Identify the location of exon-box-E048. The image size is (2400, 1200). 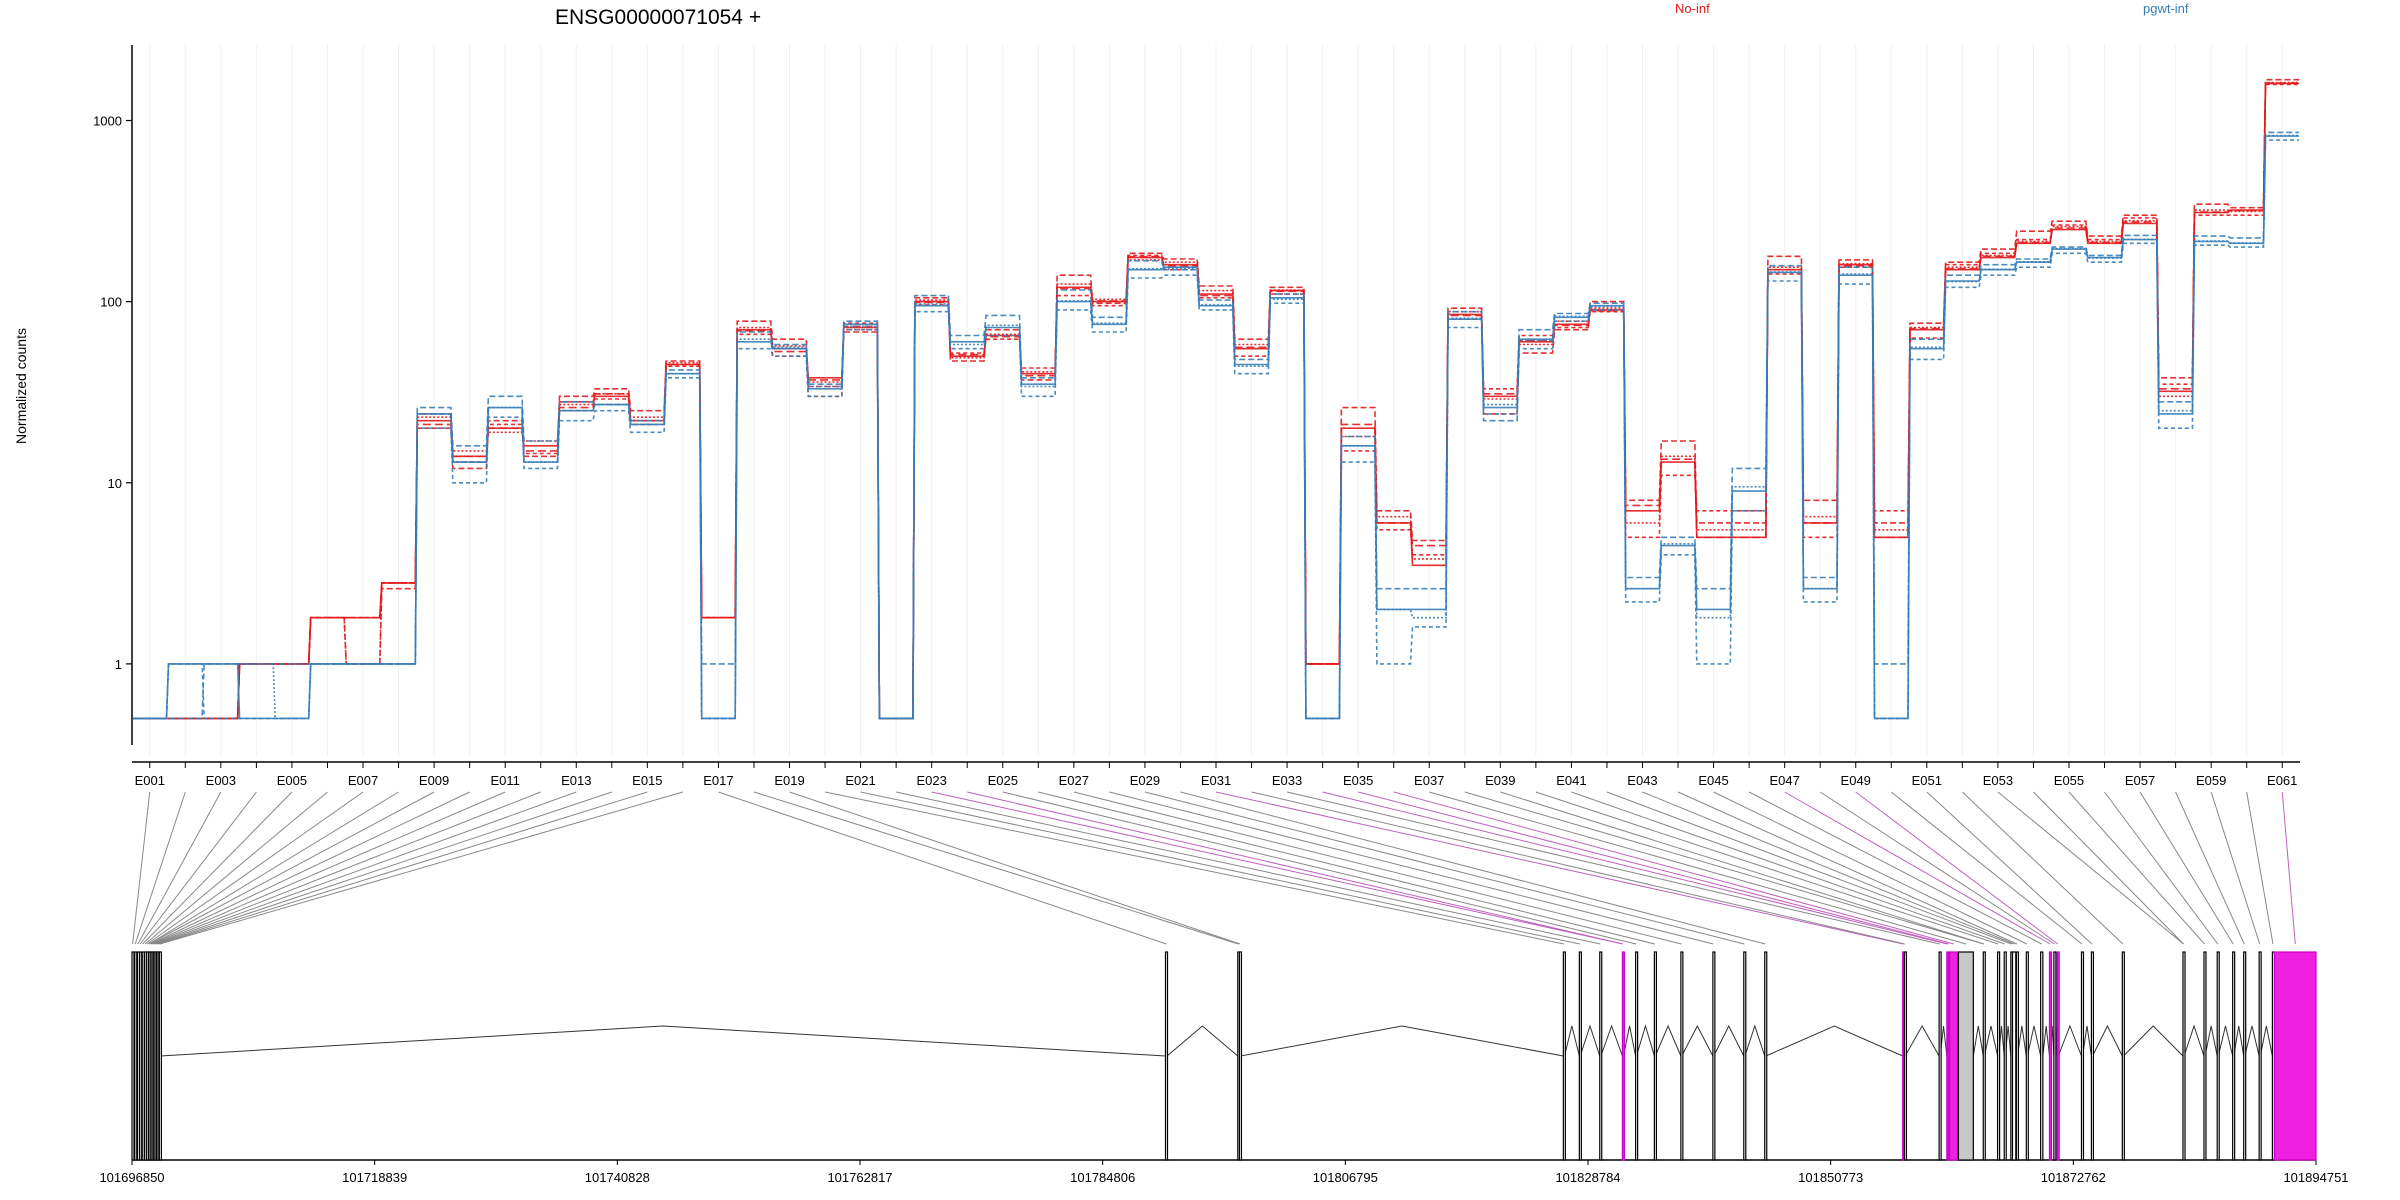
(2092, 1056).